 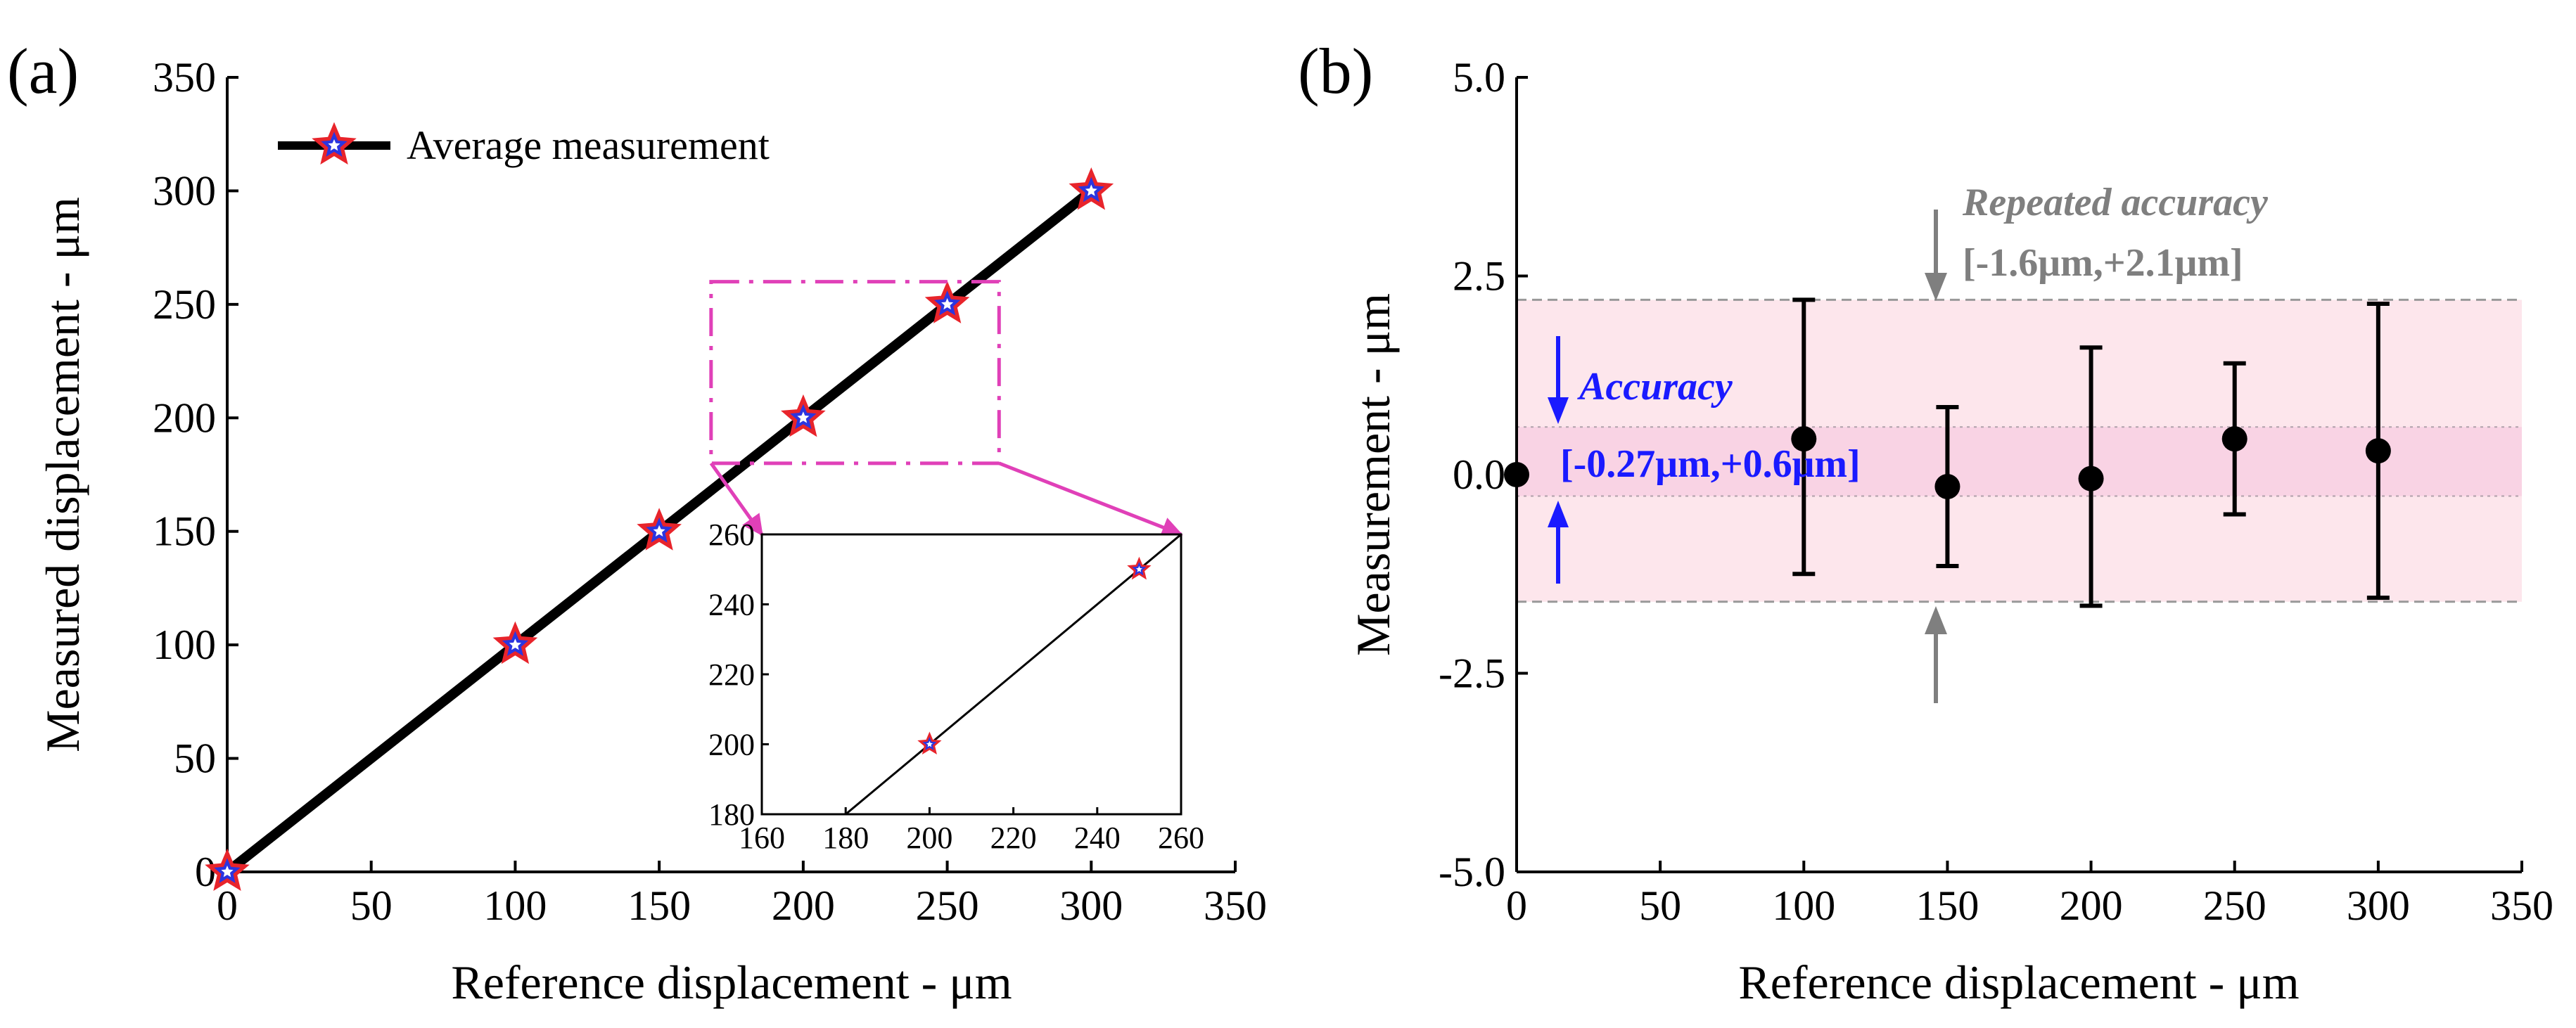 I want to click on y-tick-label: 5.0, so click(x=1479, y=77).